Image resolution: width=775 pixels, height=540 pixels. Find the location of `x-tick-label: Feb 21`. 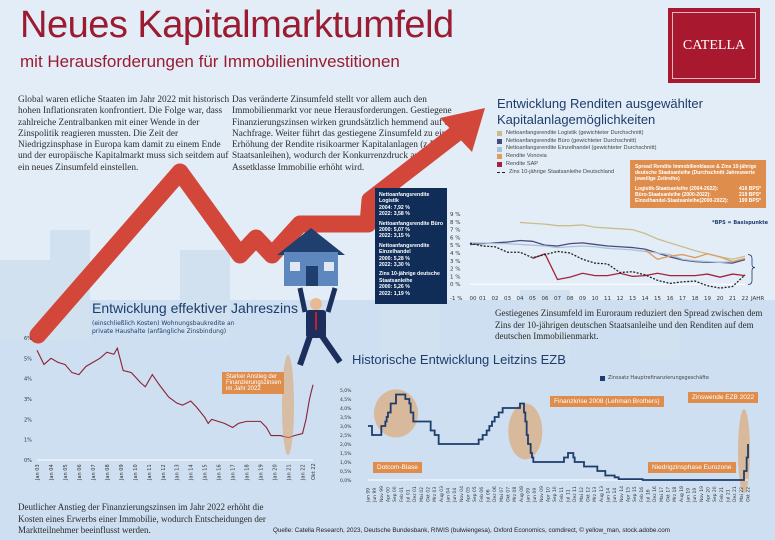

x-tick-label: Feb 21 is located at coordinates (722, 494).